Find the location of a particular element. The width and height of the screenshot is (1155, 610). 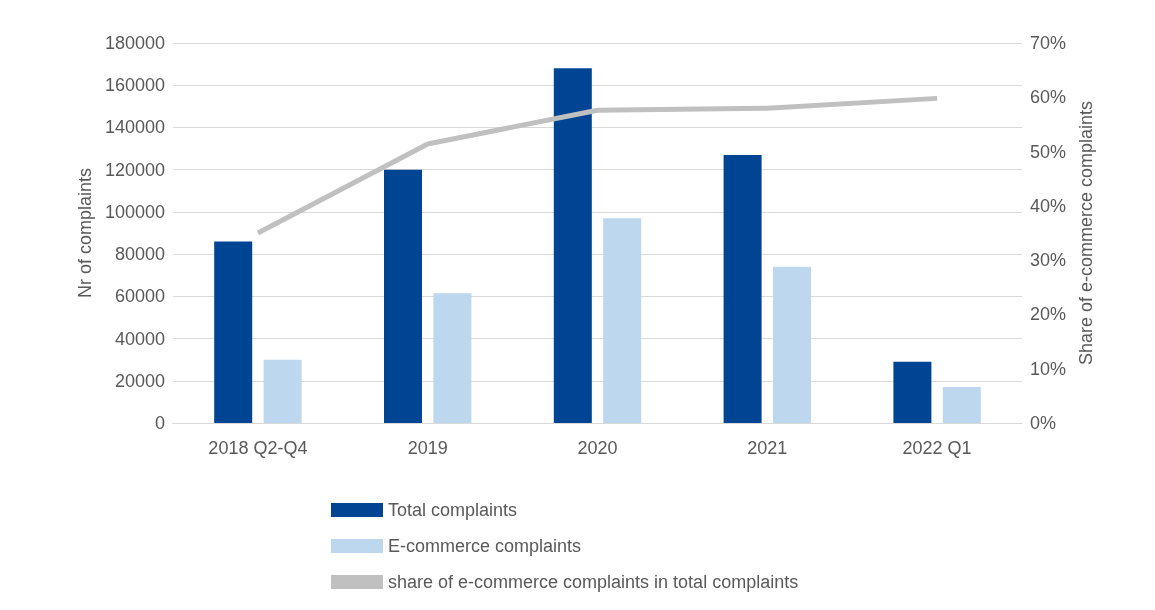

y-tick-label: 60000 is located at coordinates (139, 296).